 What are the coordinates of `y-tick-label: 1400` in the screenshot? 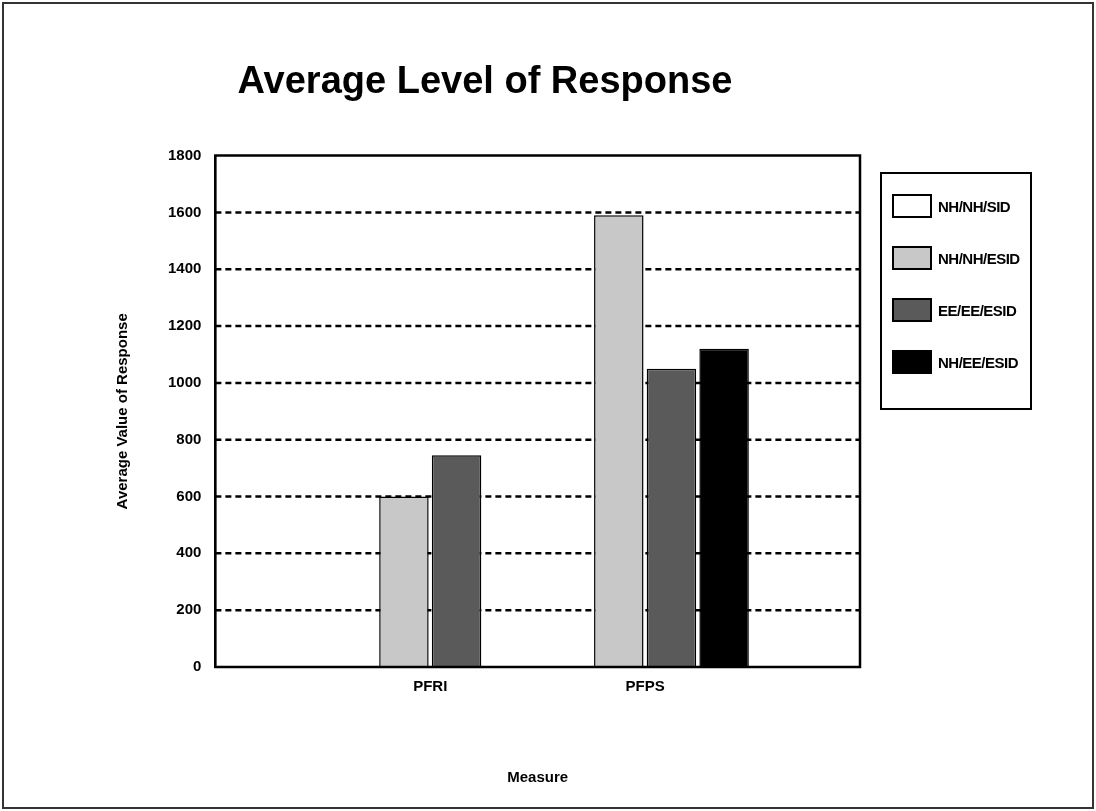 It's located at (184, 268).